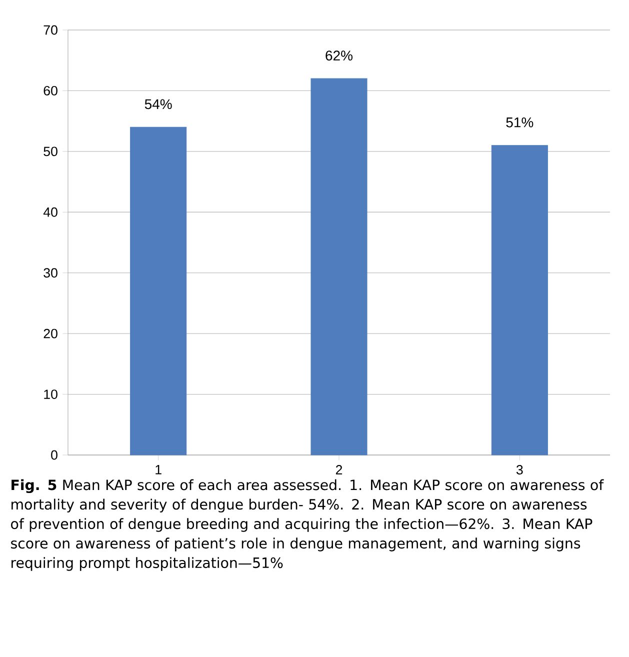  I want to click on x-tick-label: 3, so click(519, 469).